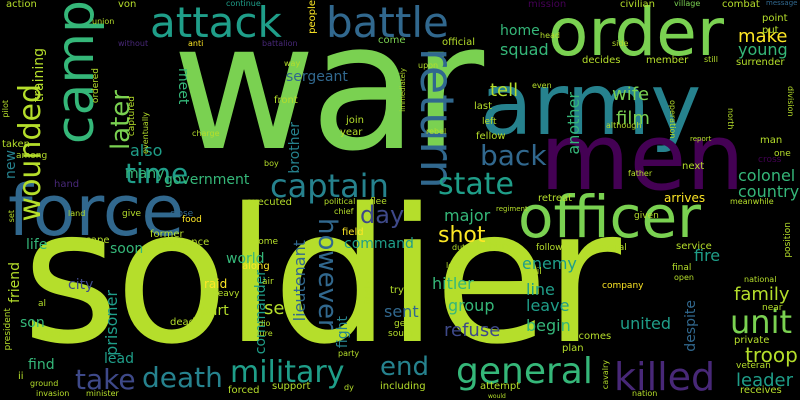 The image size is (800, 400). I want to click on word-however: however, so click(327, 274).